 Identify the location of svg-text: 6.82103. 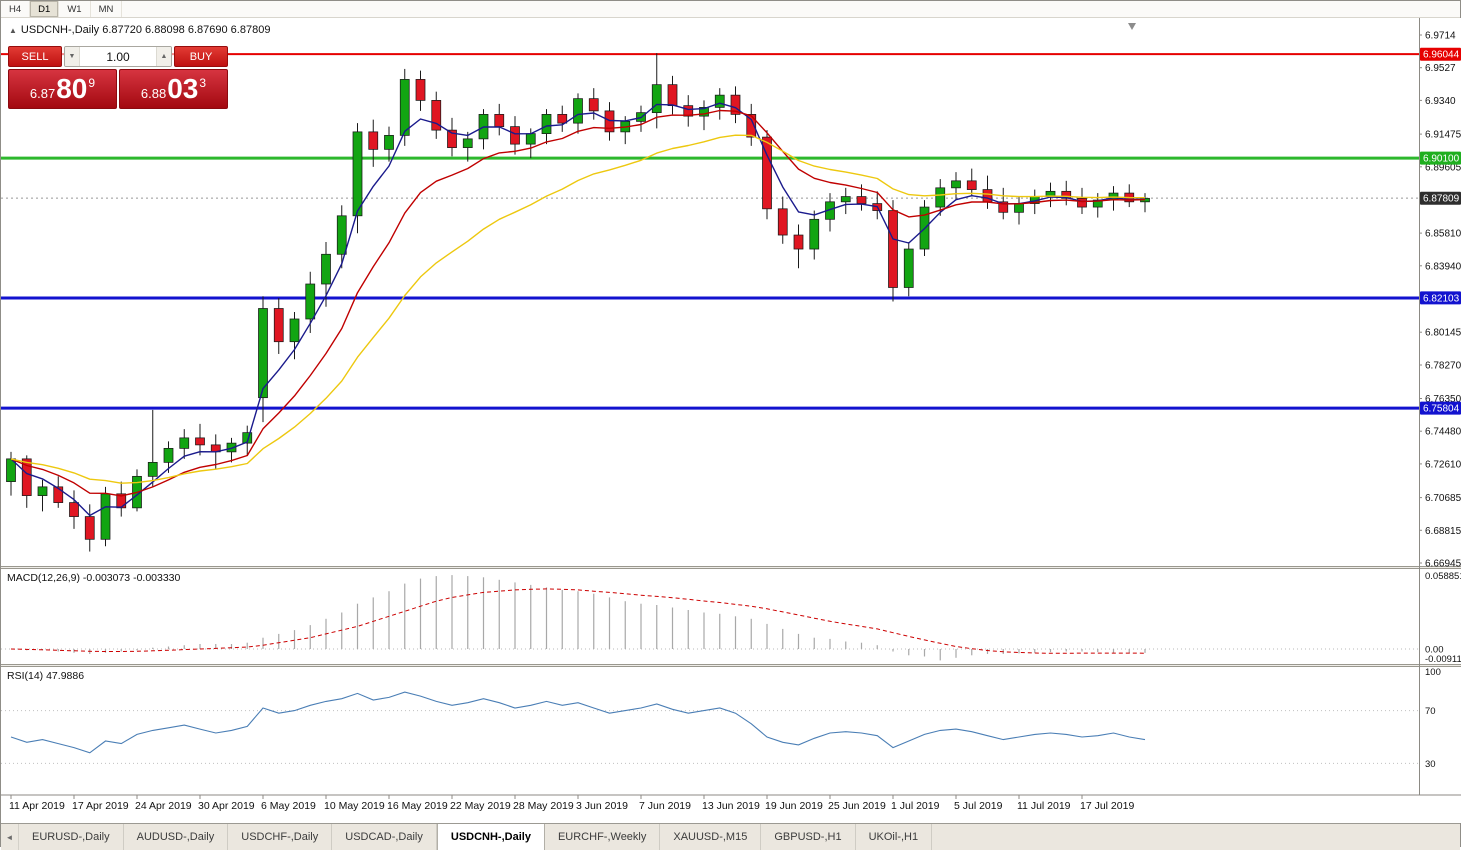
(1441, 298).